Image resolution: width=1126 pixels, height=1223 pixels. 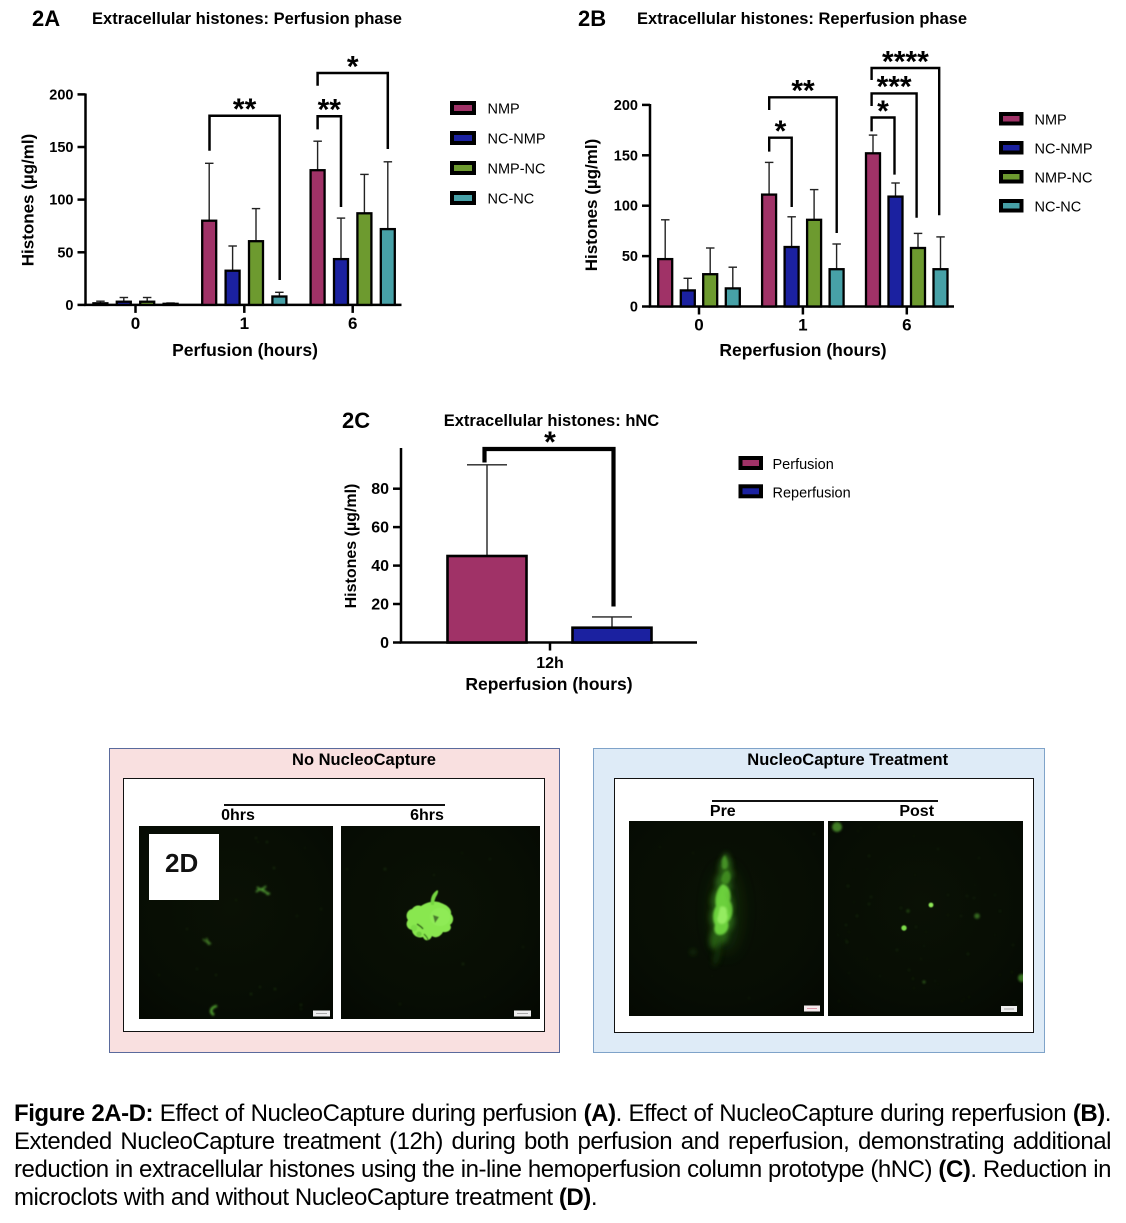 What do you see at coordinates (803, 465) in the screenshot?
I see `svg-text: Perfusion` at bounding box center [803, 465].